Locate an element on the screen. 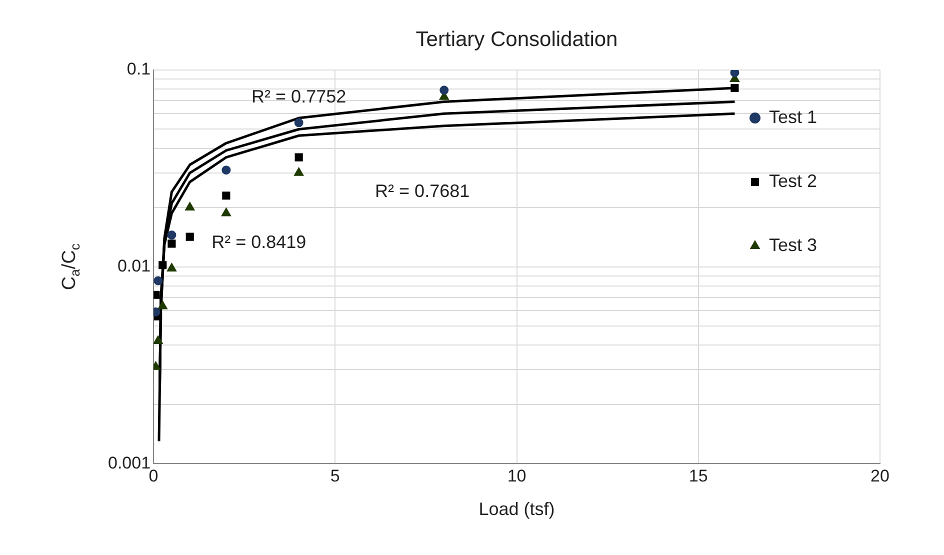 The width and height of the screenshot is (944, 555). x-tick-label: 0 is located at coordinates (153, 476).